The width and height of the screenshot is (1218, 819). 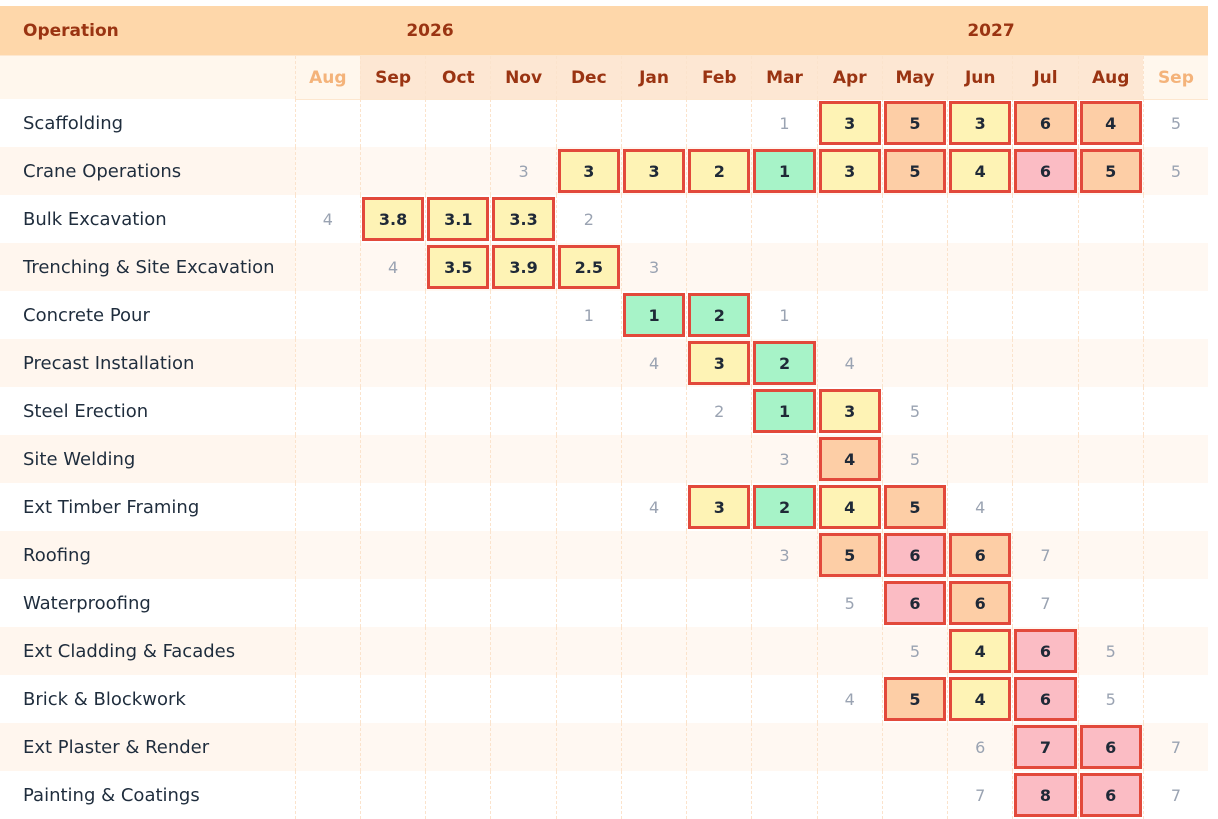 What do you see at coordinates (458, 267) in the screenshot?
I see `highlighted-risk-value: 3.5` at bounding box center [458, 267].